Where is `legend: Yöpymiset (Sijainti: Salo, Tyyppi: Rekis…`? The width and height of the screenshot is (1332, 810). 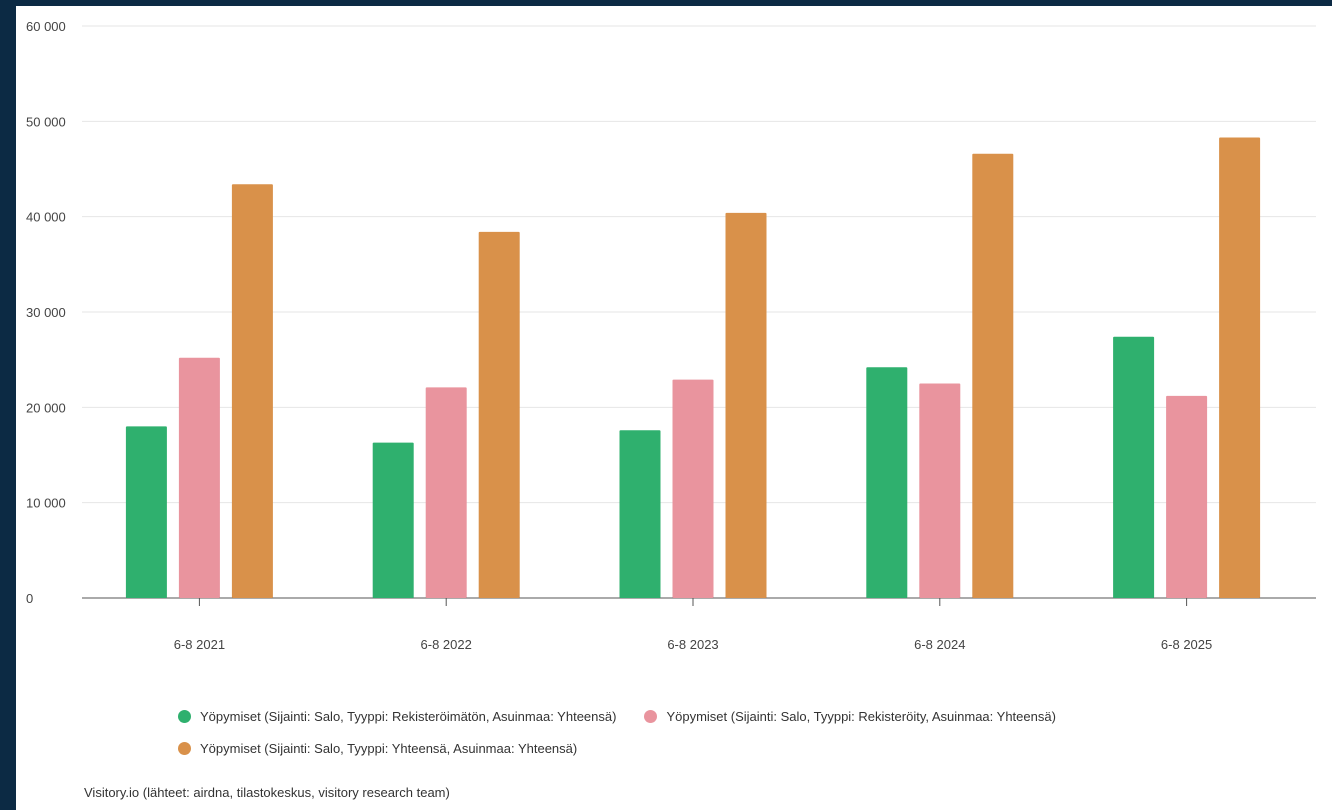
legend: Yöpymiset (Sijainti: Salo, Tyyppi: Rekis… is located at coordinates (678, 738).